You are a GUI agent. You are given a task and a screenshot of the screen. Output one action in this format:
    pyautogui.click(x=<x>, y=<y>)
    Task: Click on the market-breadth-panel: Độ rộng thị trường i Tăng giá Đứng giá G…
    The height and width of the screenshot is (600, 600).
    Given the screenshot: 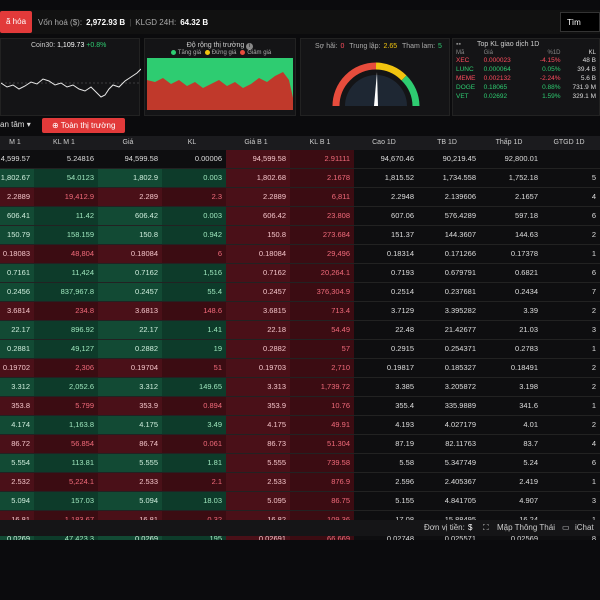 What is the action you would take?
    pyautogui.click(x=220, y=77)
    